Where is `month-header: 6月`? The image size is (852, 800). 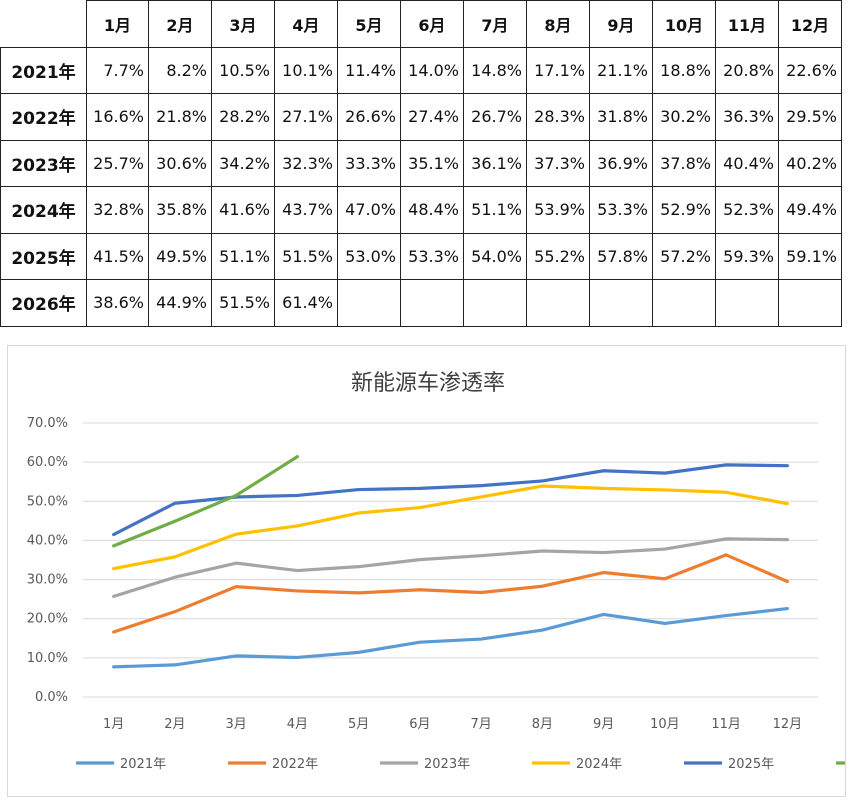 month-header: 6月 is located at coordinates (432, 24).